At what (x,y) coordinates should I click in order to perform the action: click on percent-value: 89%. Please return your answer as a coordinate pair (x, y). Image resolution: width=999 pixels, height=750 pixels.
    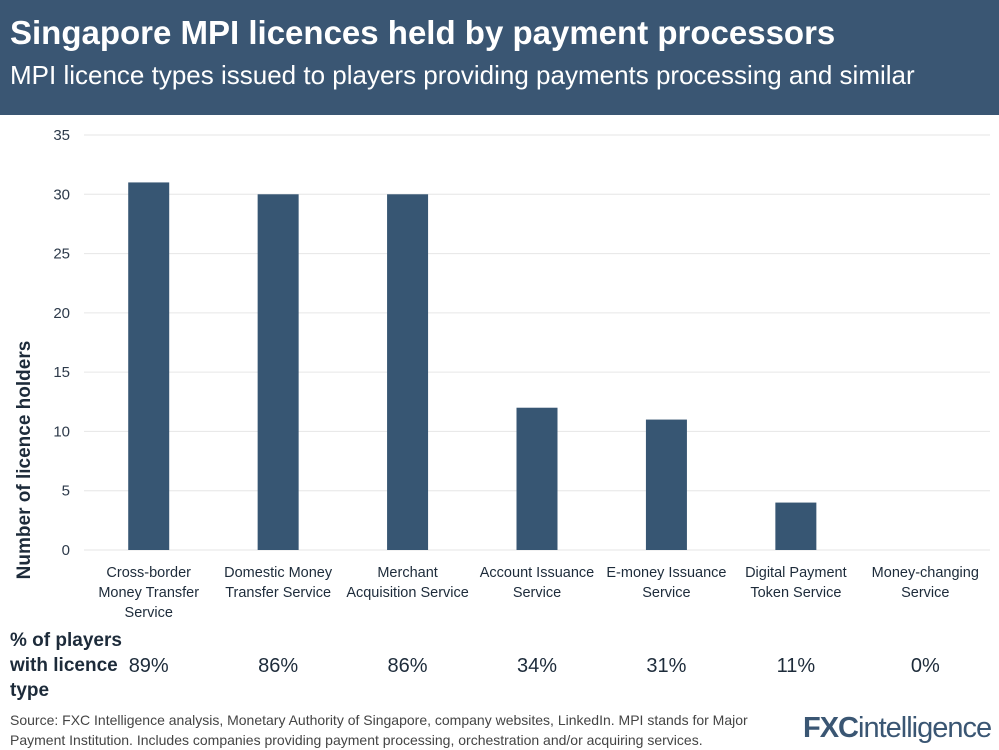
    Looking at the image, I should click on (148, 666).